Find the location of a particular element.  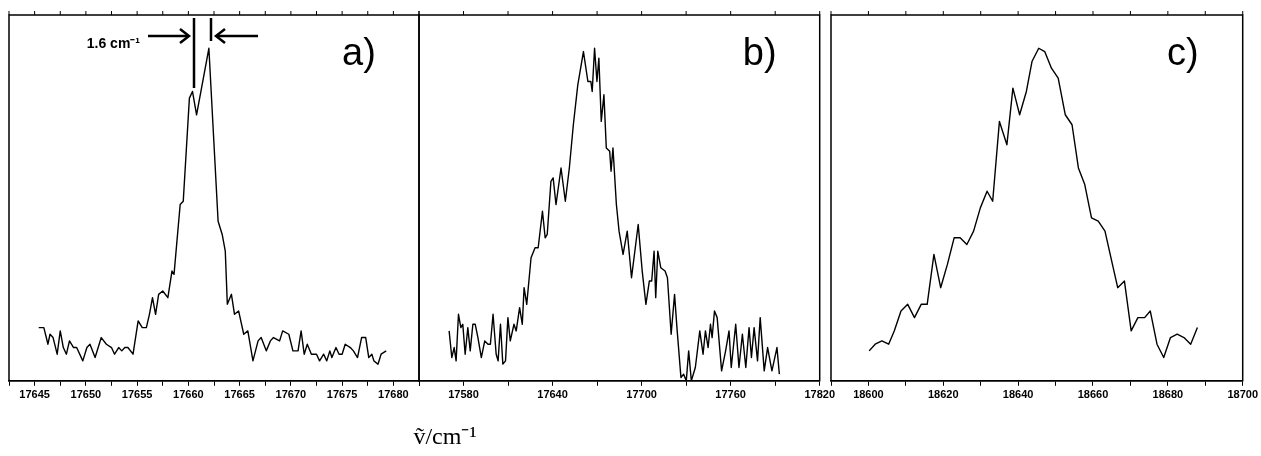

x-tick-label: 17680 is located at coordinates (393, 394).